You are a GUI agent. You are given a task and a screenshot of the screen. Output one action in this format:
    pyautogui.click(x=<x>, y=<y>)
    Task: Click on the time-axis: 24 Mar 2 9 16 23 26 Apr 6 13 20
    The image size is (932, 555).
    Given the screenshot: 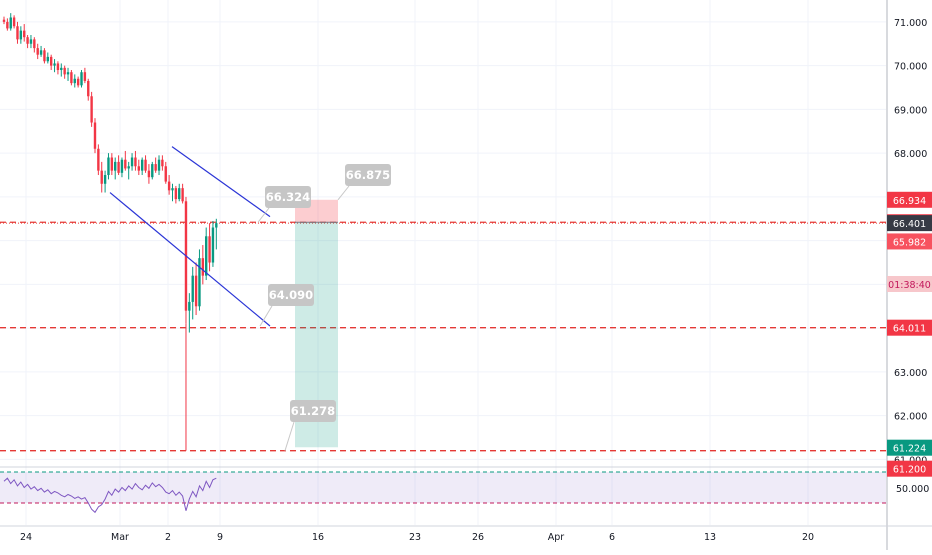 What is the action you would take?
    pyautogui.click(x=466, y=534)
    